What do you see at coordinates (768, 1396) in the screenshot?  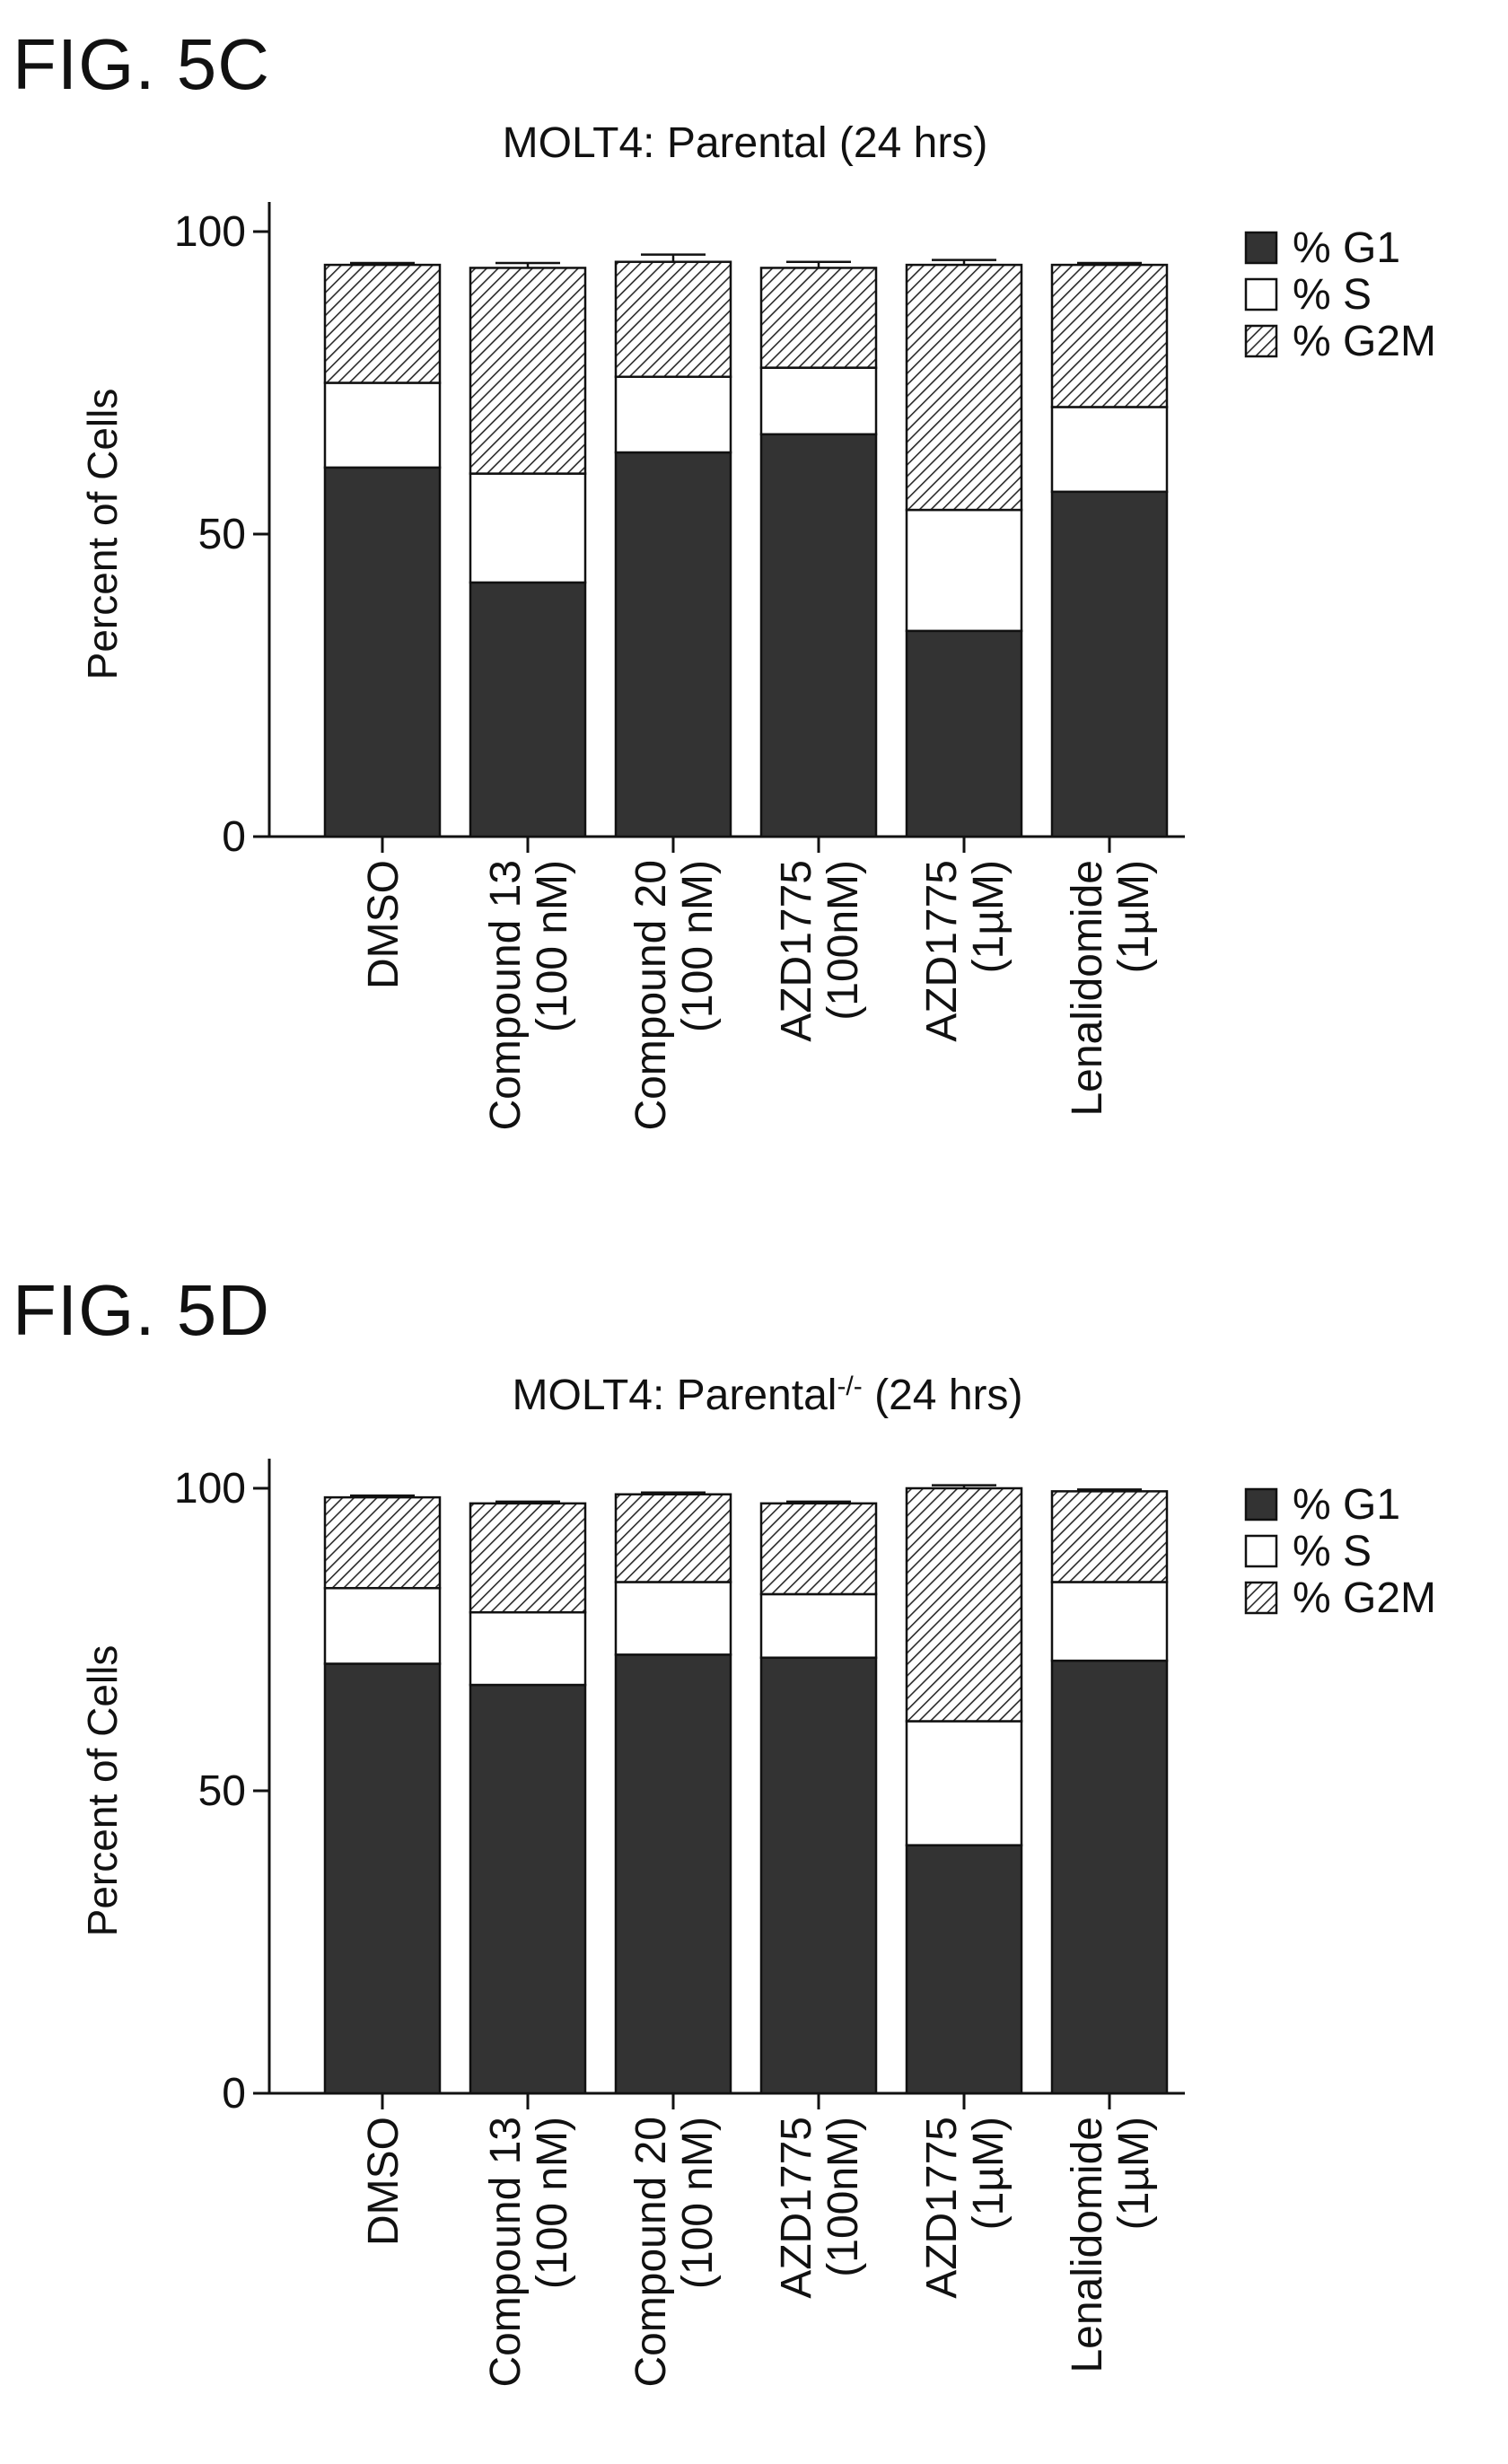 I see `chart-title: MOLT4: Parental-/- (24 hrs)` at bounding box center [768, 1396].